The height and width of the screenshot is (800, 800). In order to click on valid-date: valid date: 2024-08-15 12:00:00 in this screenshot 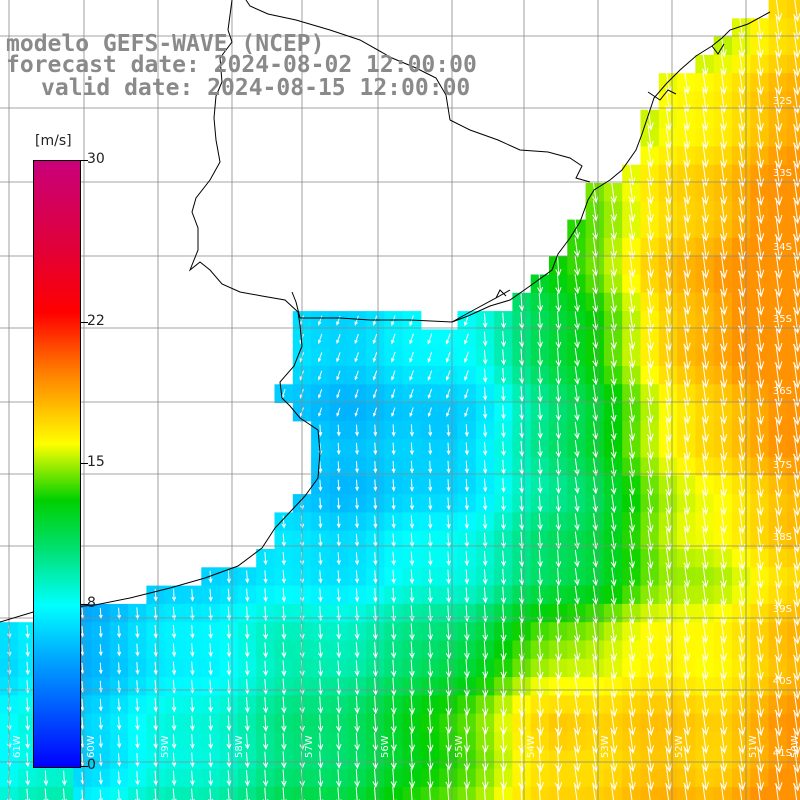, I will do `click(256, 88)`.